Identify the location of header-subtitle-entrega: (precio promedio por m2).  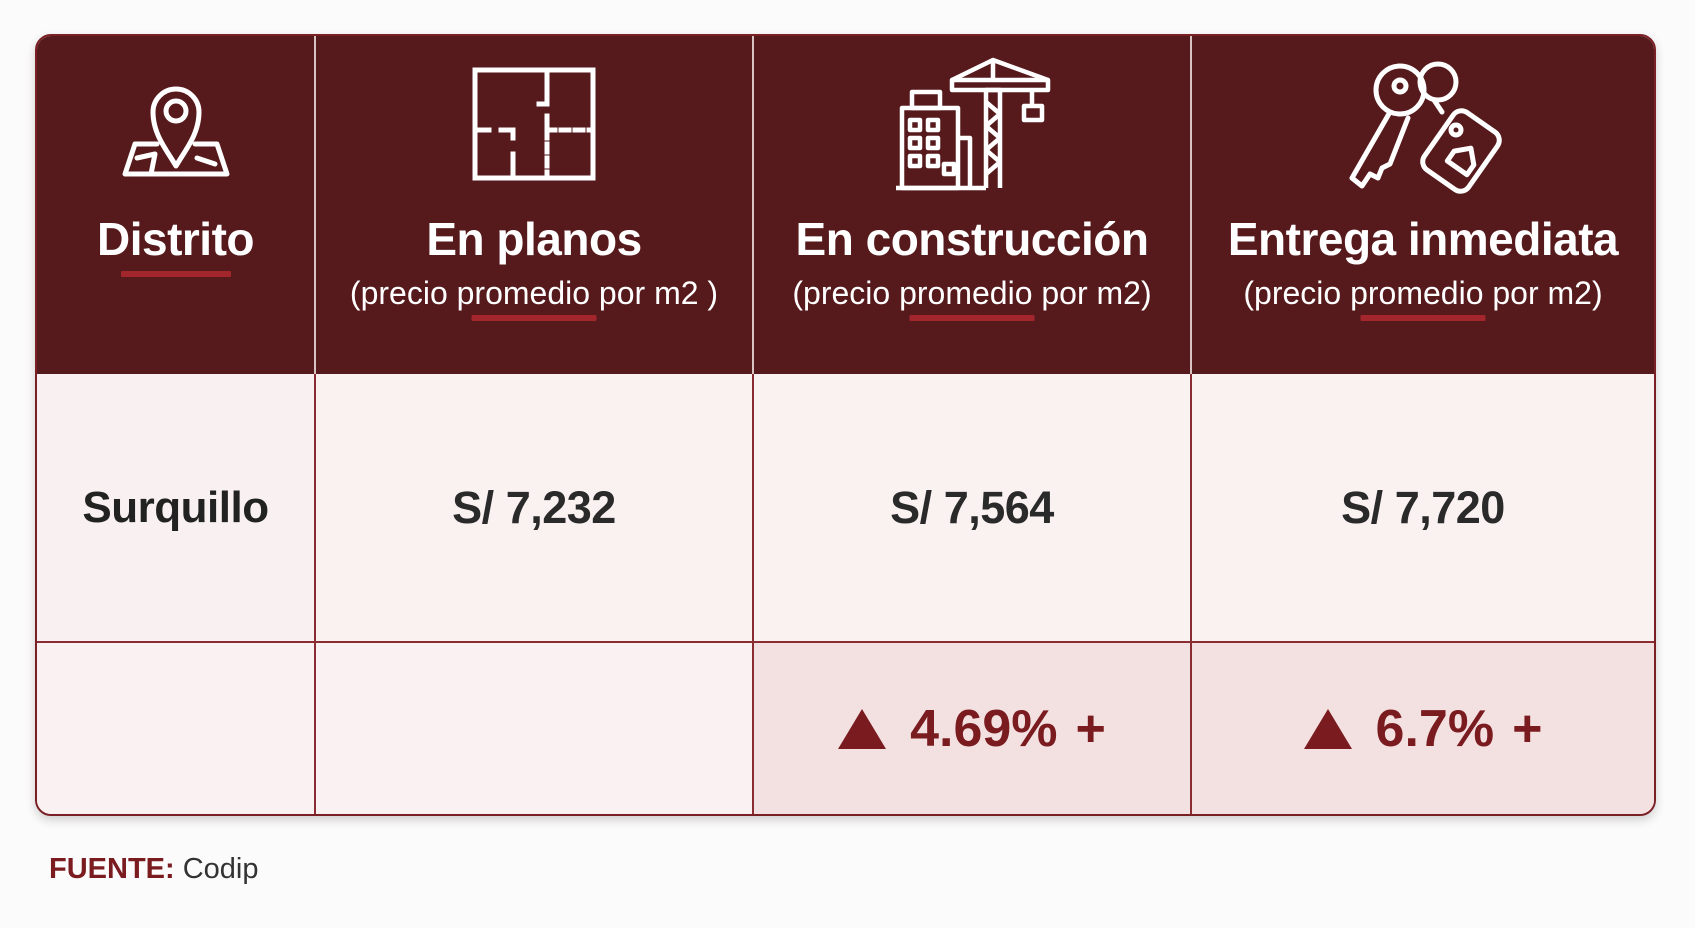
(1423, 293).